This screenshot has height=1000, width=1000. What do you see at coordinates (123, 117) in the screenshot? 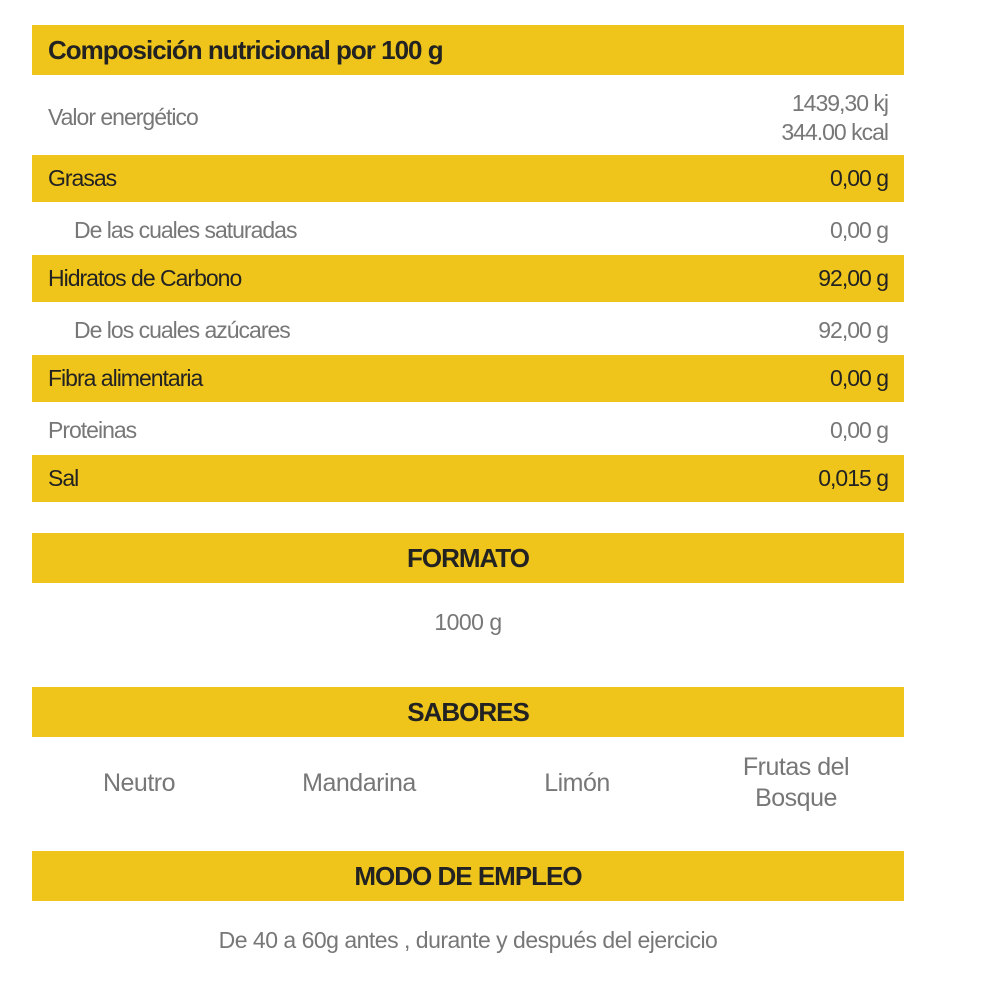
I see `row-label: Valor energético` at bounding box center [123, 117].